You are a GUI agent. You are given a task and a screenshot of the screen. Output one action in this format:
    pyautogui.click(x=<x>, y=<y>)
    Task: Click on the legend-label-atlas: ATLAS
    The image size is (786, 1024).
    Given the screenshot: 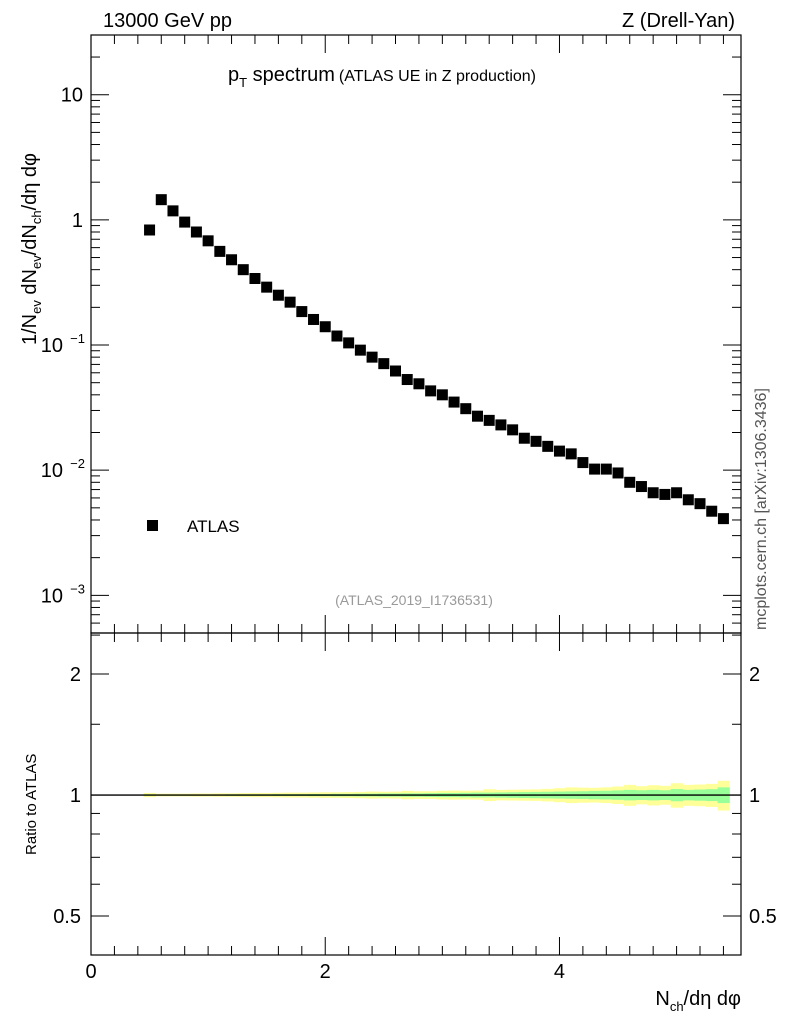 What is the action you would take?
    pyautogui.click(x=213, y=526)
    